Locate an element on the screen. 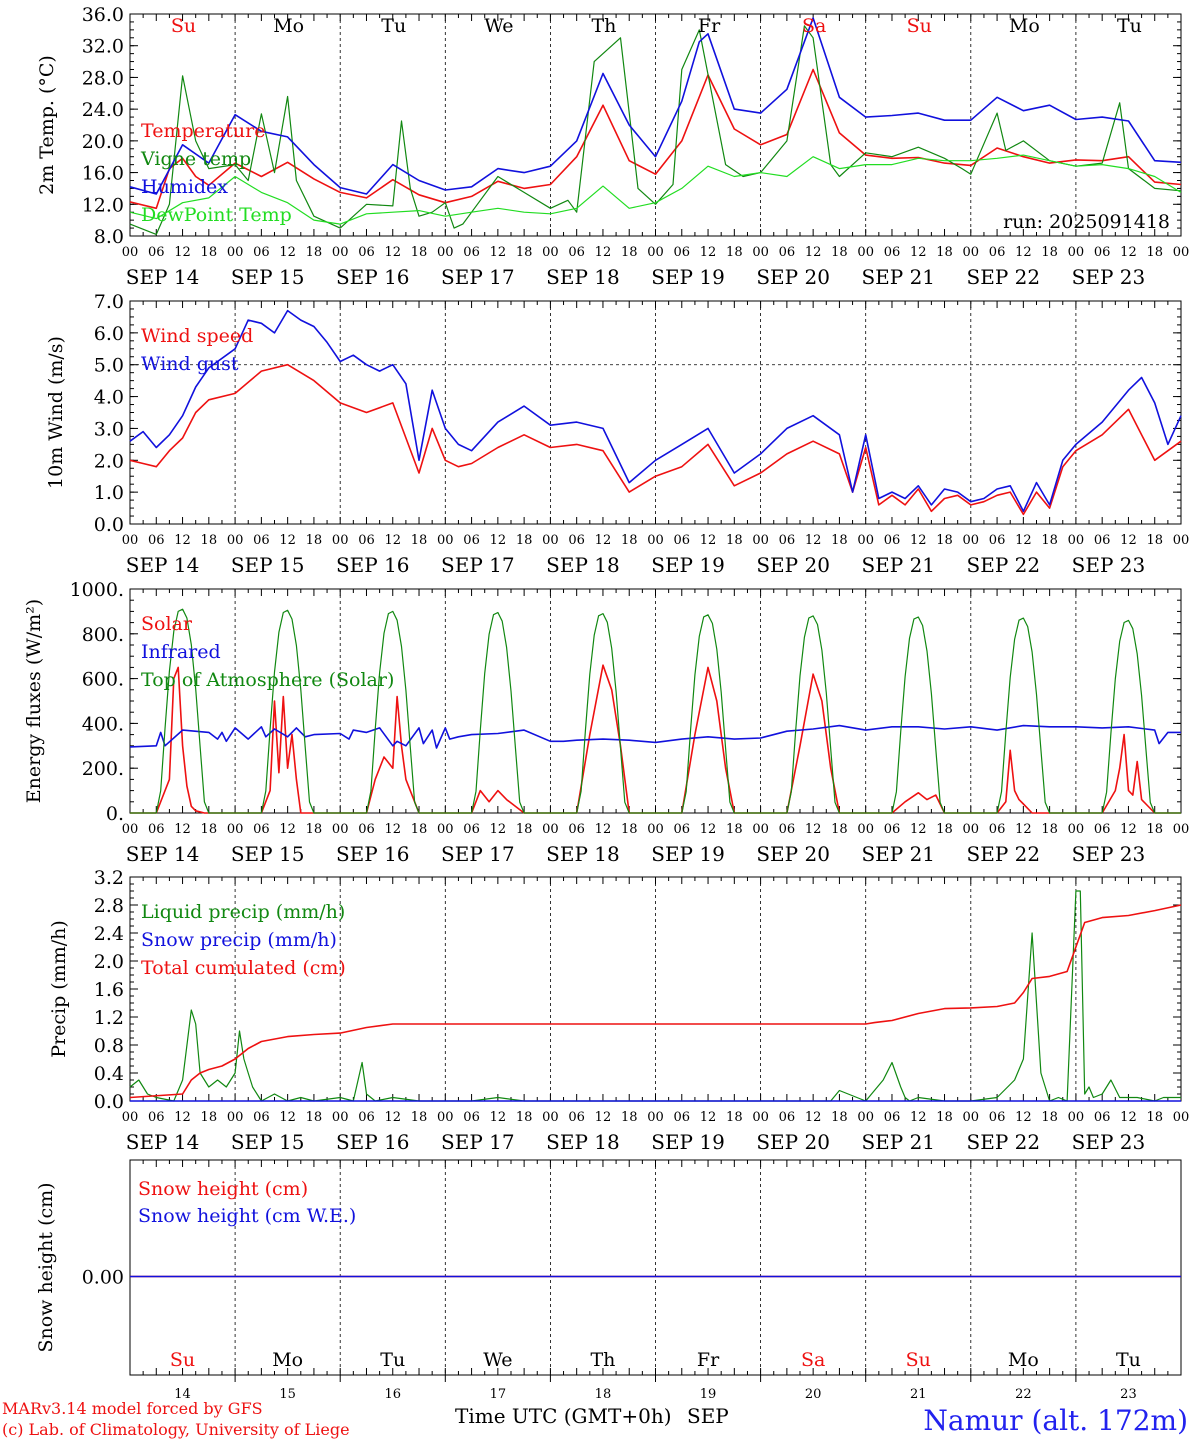 Image resolution: width=1194 pixels, height=1440 pixels. y-tick-label: 6.0 is located at coordinates (109, 334).